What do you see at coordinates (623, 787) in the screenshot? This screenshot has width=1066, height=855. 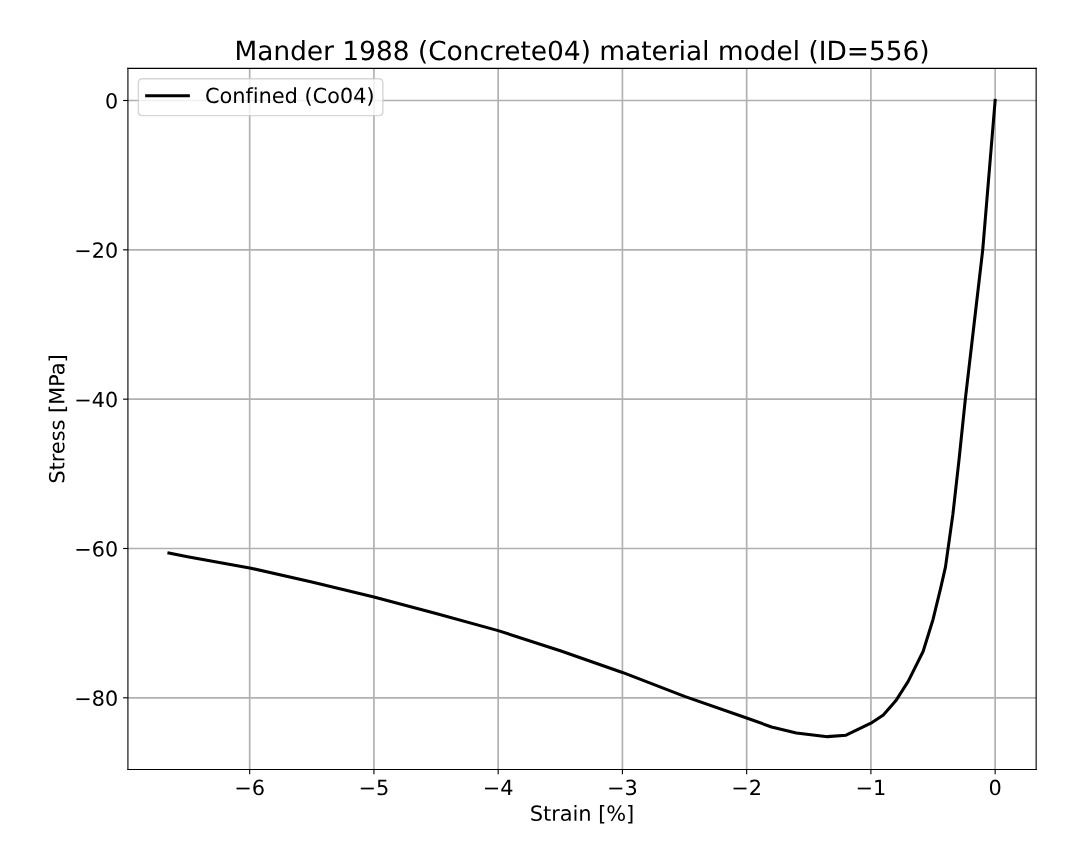 I see `x-tick-label: −3` at bounding box center [623, 787].